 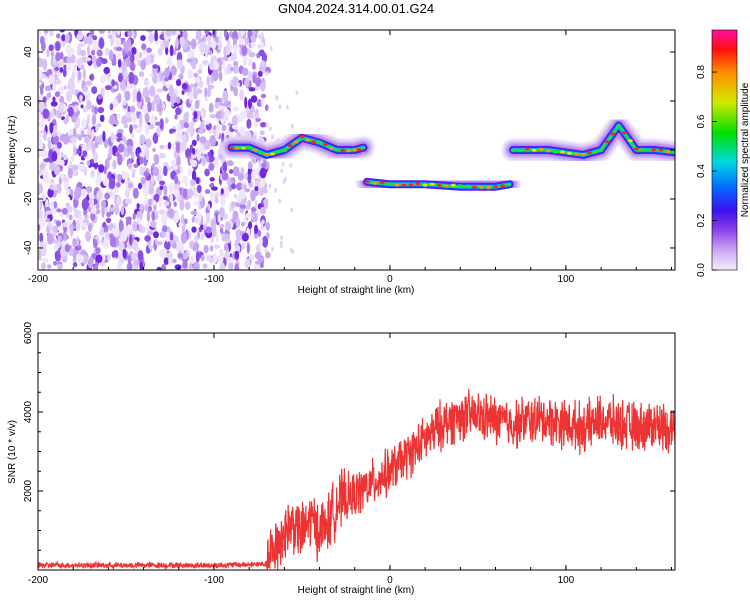 I want to click on colorbar-tick-label: 0.4, so click(x=701, y=171).